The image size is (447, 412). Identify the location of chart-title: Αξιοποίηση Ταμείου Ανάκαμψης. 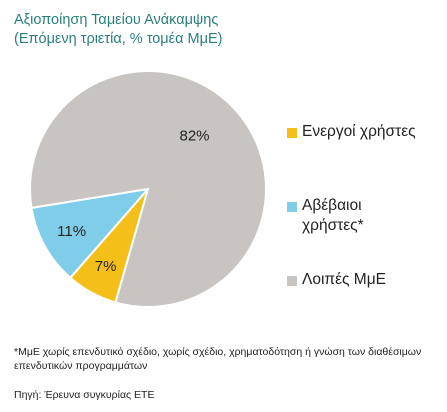
(116, 20).